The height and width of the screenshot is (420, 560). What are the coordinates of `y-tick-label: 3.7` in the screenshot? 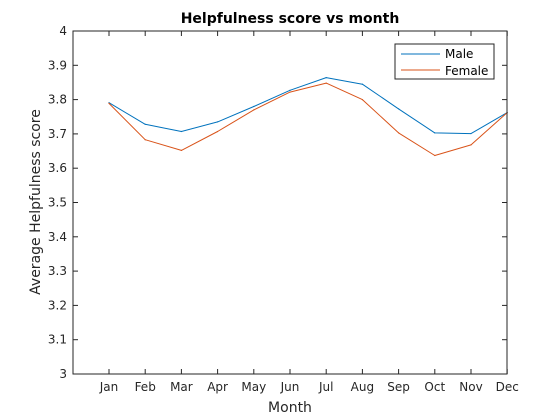 It's located at (57, 134).